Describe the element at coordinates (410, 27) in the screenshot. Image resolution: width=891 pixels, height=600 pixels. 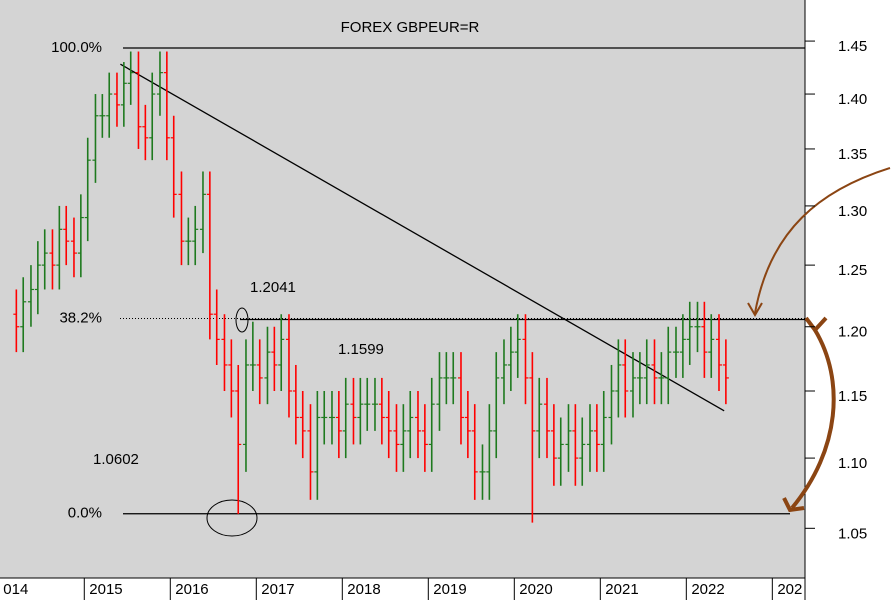
I see `chart-title: FOREX GBPEUR=R` at that location.